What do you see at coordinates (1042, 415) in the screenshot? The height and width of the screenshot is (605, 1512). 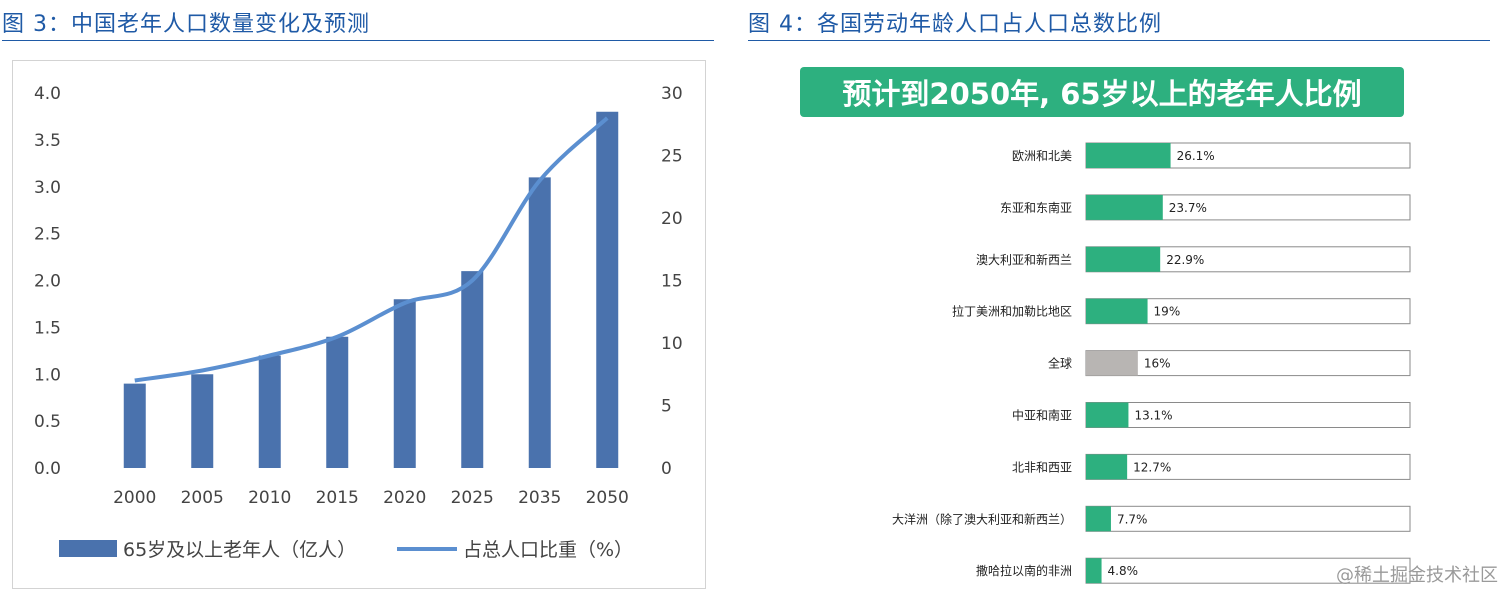 I see `hbar-category-label: 中亚和南亚` at bounding box center [1042, 415].